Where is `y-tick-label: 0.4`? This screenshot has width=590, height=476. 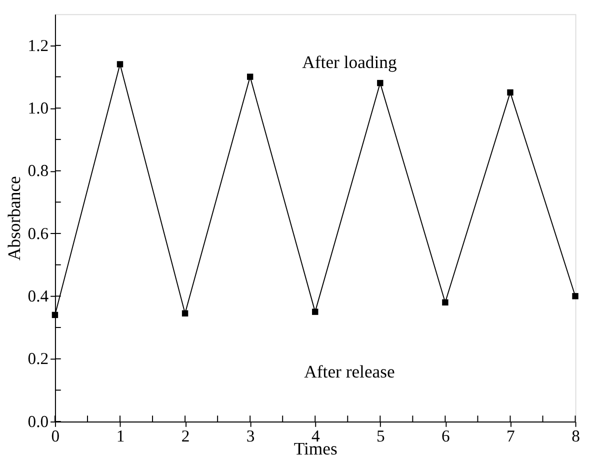 y-tick-label: 0.4 is located at coordinates (39, 296).